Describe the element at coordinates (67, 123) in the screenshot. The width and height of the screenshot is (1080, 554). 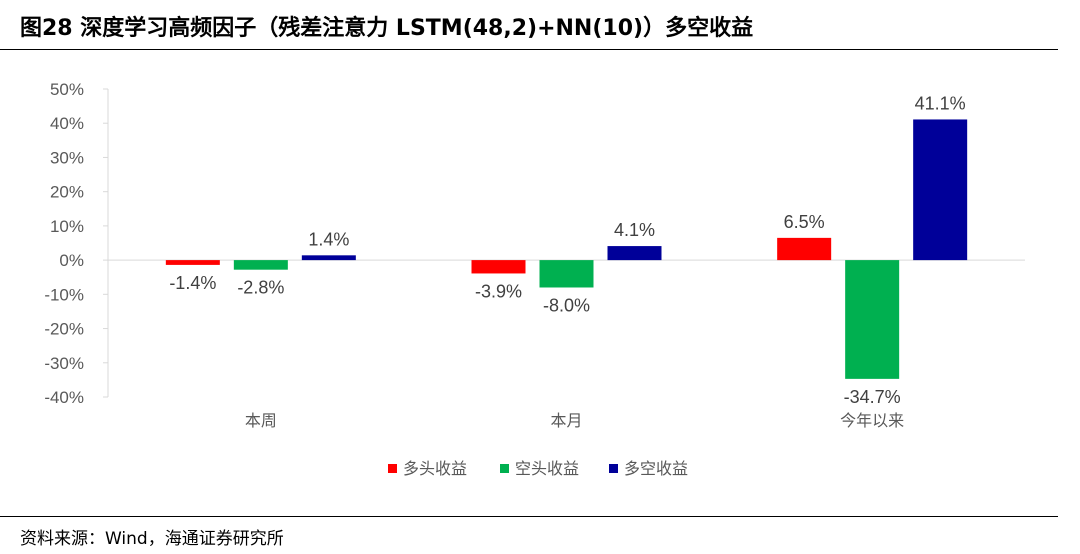
I see `y-tick-label: 40%` at that location.